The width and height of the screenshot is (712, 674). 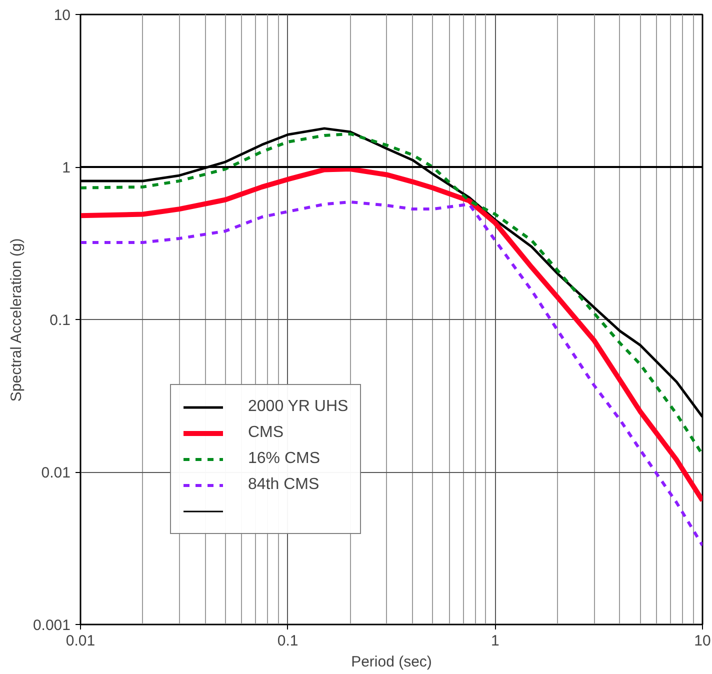 I want to click on x-tick-label: 10, so click(x=702, y=641).